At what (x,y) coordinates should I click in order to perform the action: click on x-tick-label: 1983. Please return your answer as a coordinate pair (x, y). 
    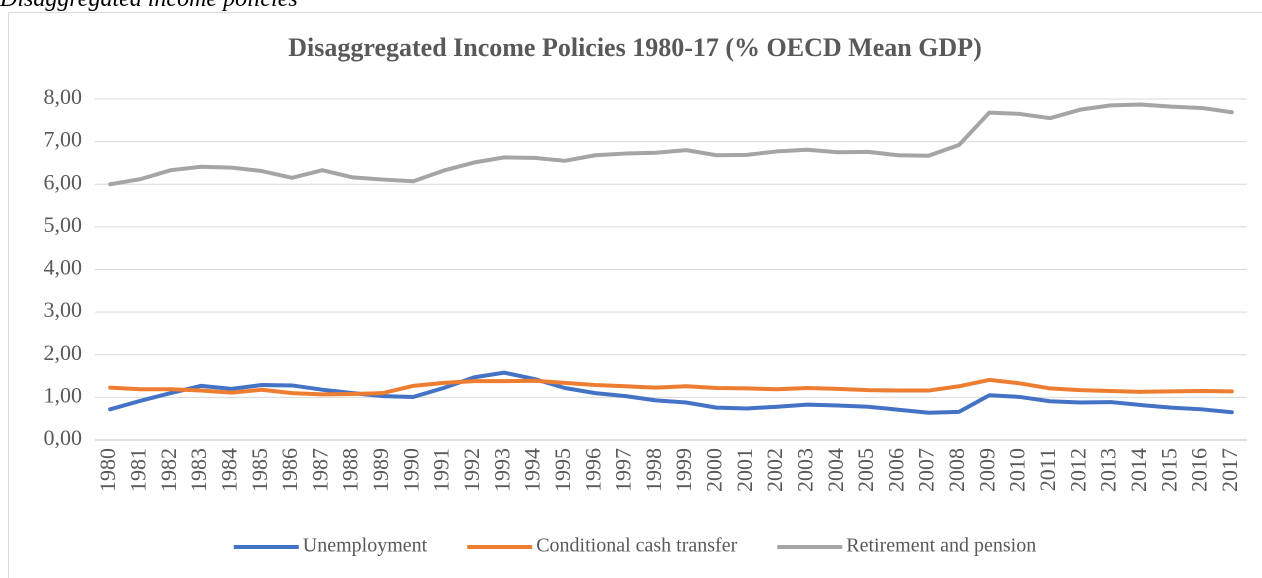
    Looking at the image, I should click on (198, 470).